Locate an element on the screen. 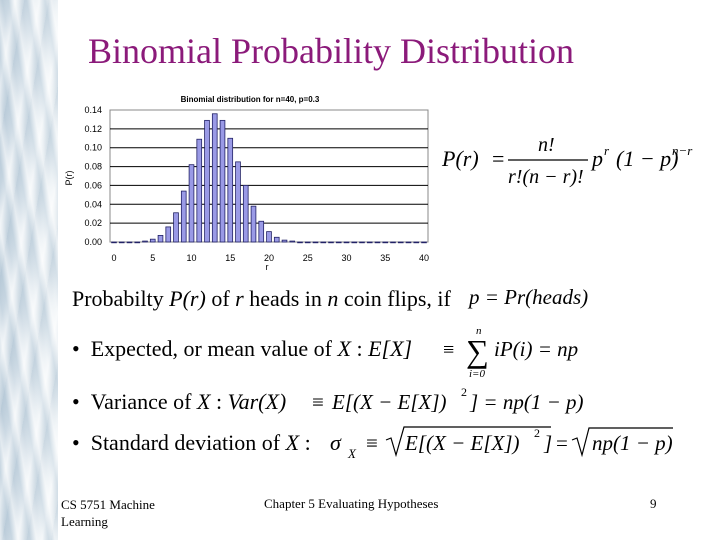  intro-pr: P(r) is located at coordinates (187, 298).